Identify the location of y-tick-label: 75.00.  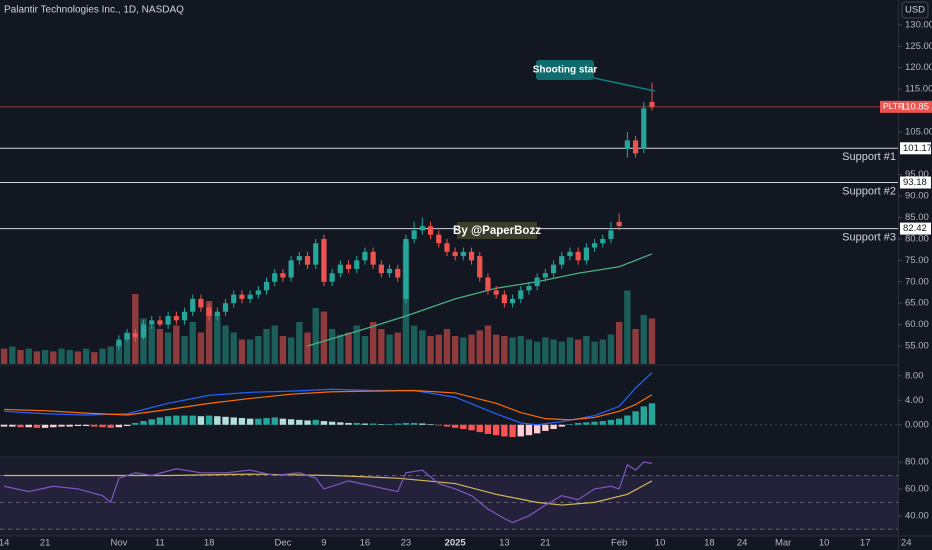
(917, 260).